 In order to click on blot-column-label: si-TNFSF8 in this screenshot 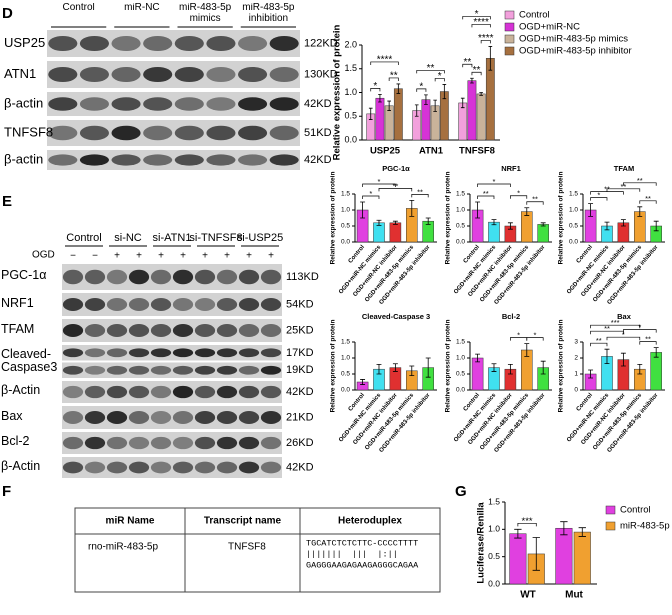, I will do `click(215, 238)`.